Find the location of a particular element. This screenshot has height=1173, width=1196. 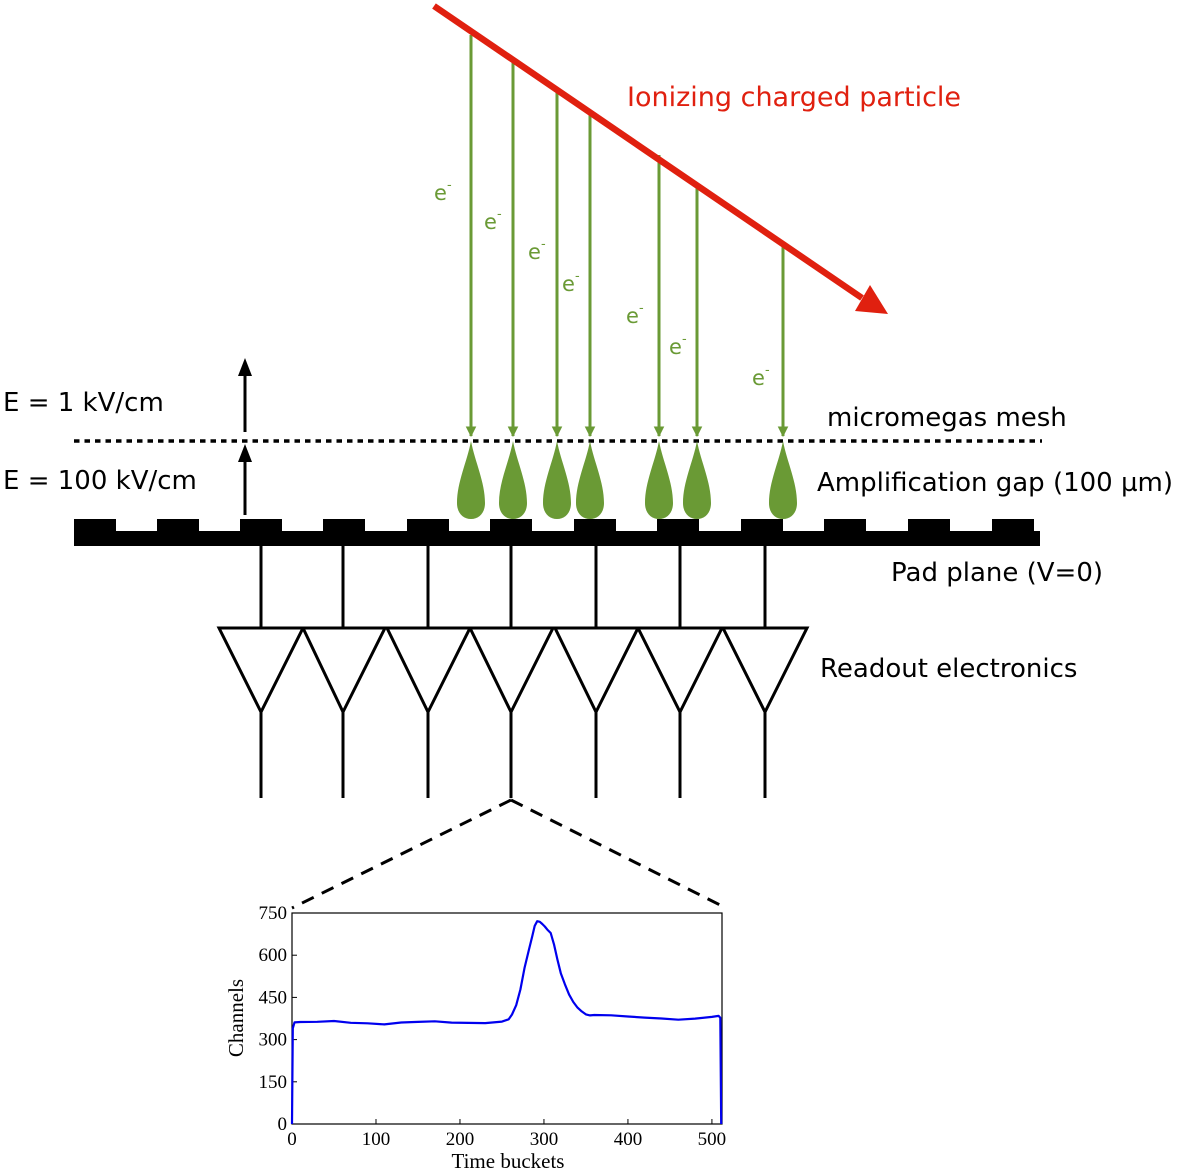

particle-track is located at coordinates (660, 158).